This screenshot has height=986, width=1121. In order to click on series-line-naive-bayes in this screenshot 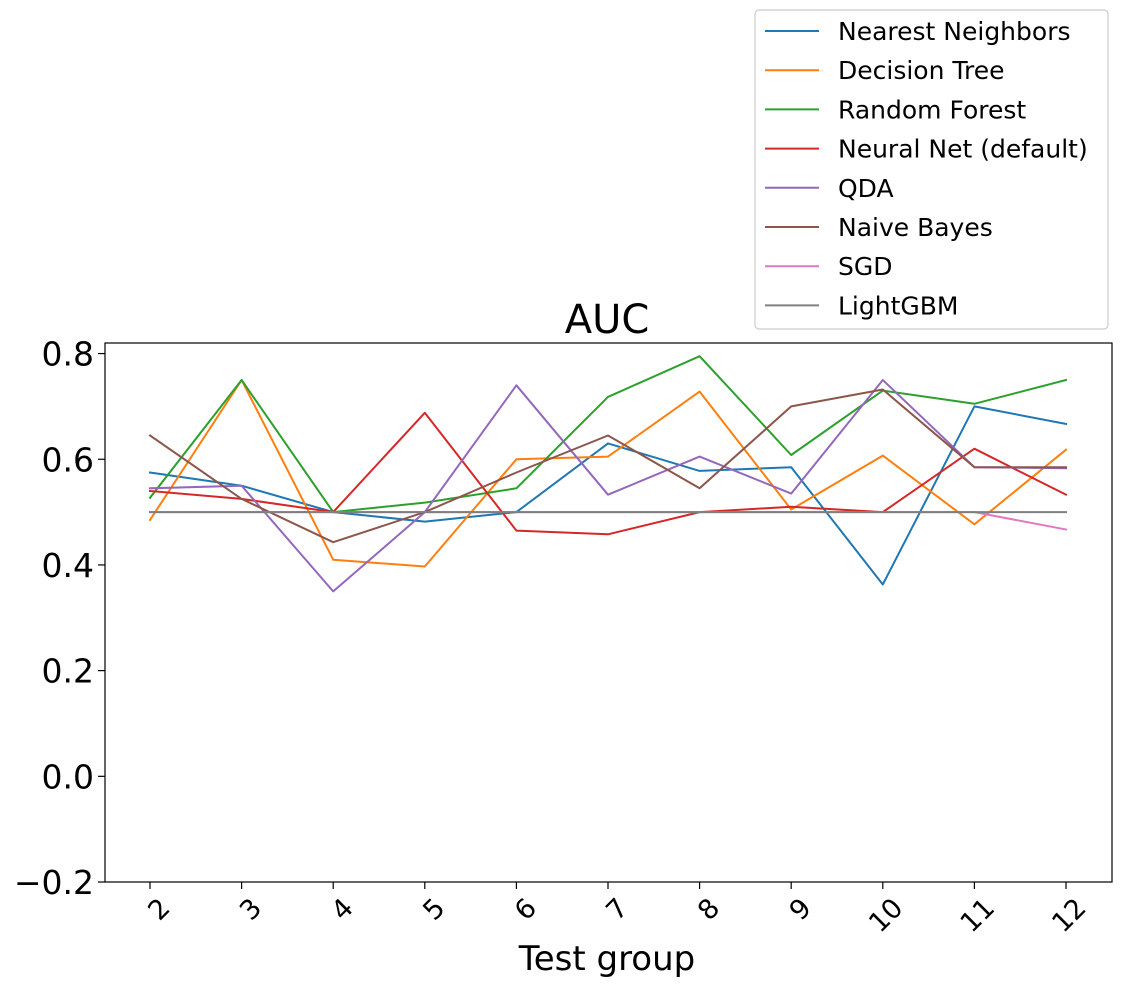, I will do `click(607, 466)`.